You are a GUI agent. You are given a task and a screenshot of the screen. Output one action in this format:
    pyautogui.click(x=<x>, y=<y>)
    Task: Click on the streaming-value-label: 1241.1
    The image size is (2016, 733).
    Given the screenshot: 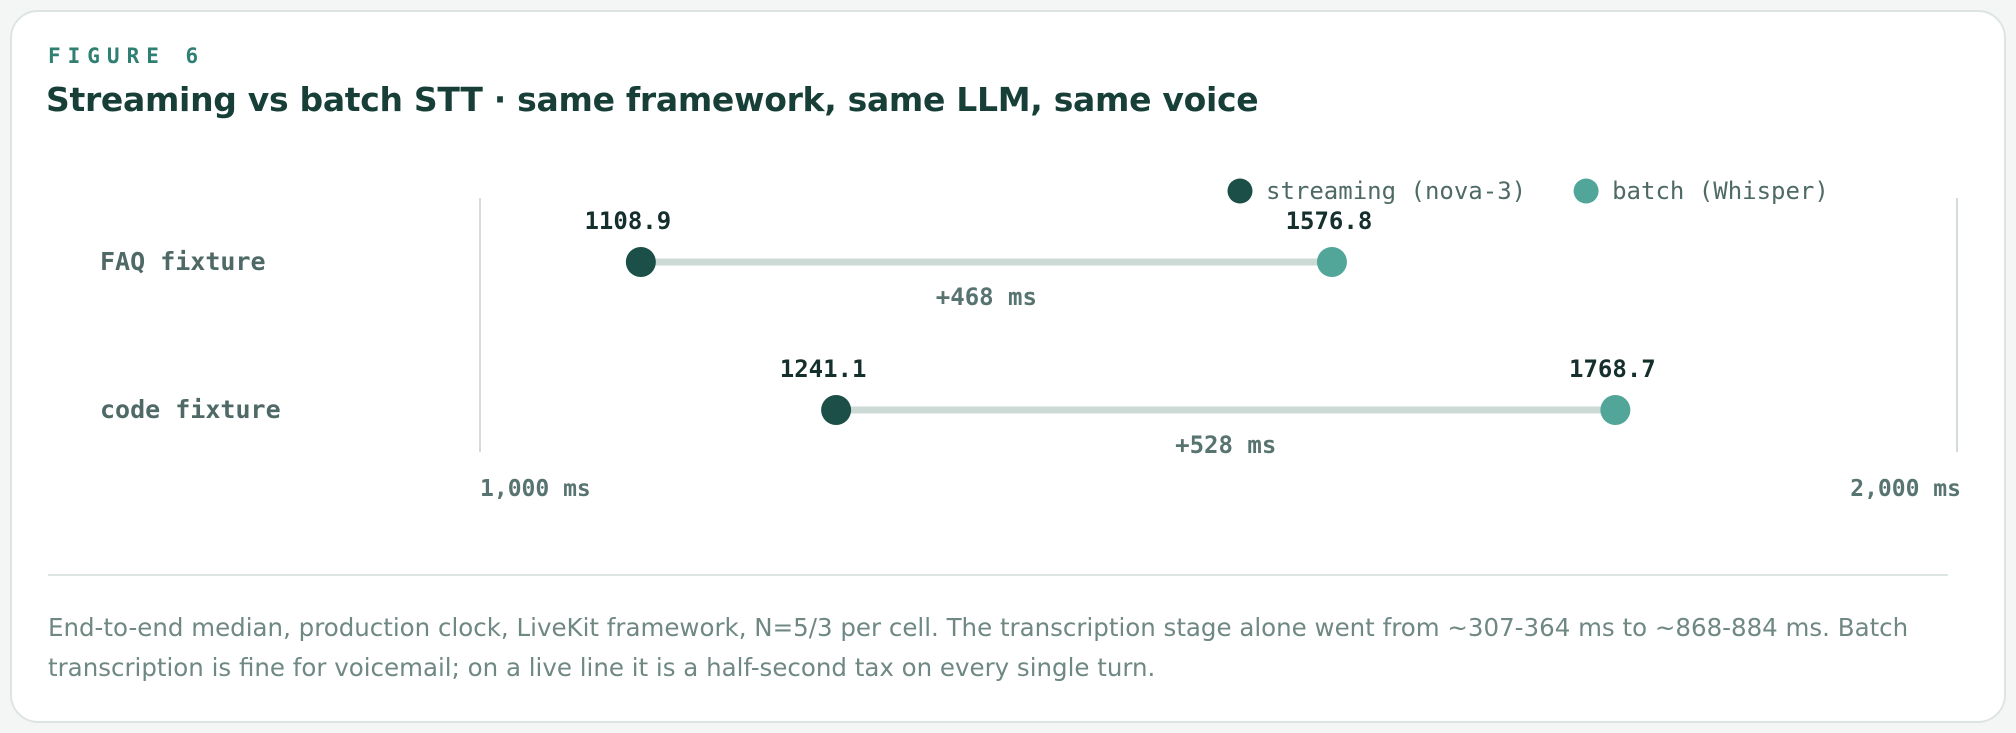 What is the action you would take?
    pyautogui.click(x=823, y=369)
    